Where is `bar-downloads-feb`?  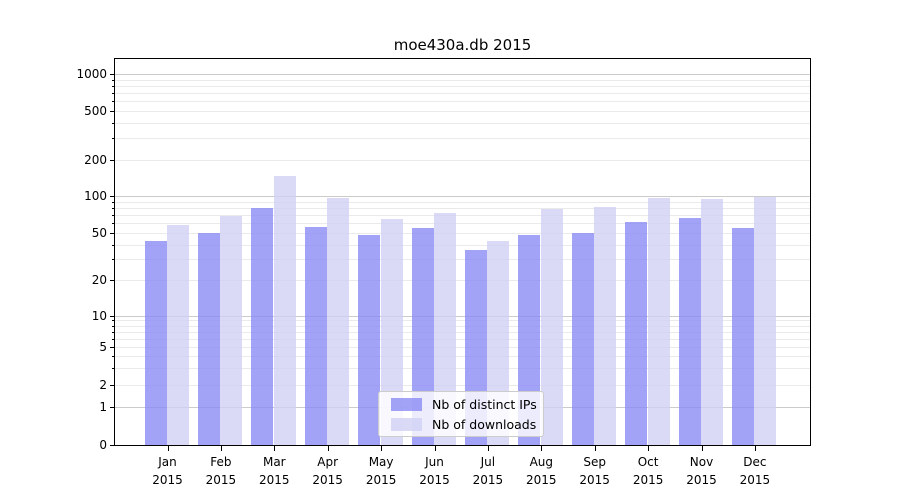 bar-downloads-feb is located at coordinates (231, 330).